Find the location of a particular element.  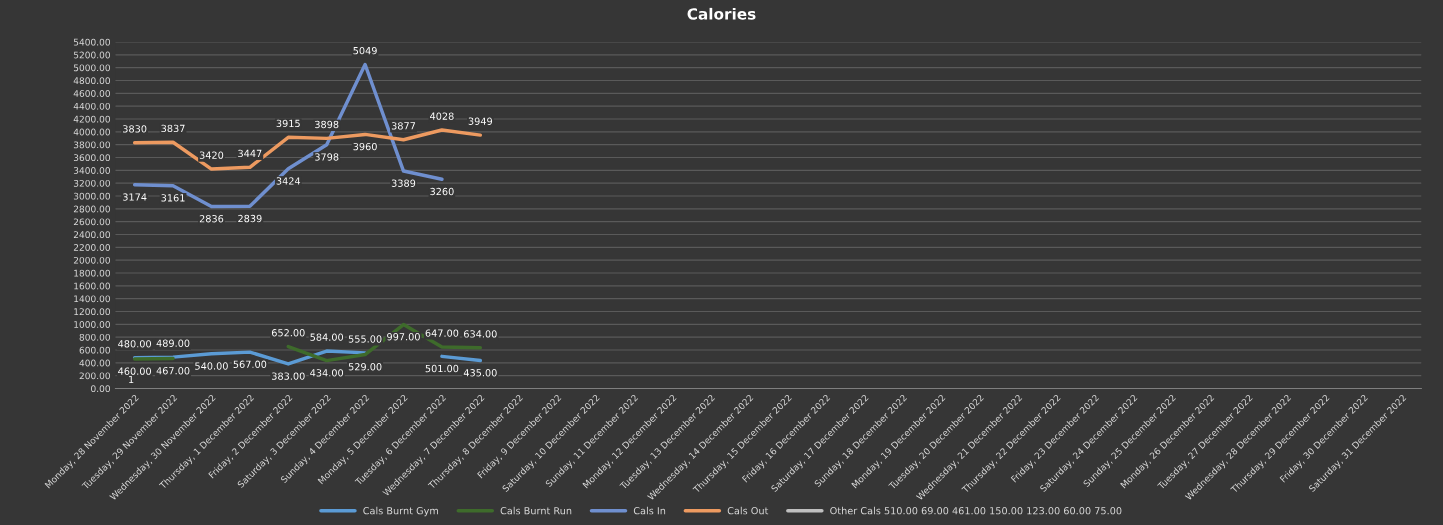

data-label: 489.00 is located at coordinates (173, 343).